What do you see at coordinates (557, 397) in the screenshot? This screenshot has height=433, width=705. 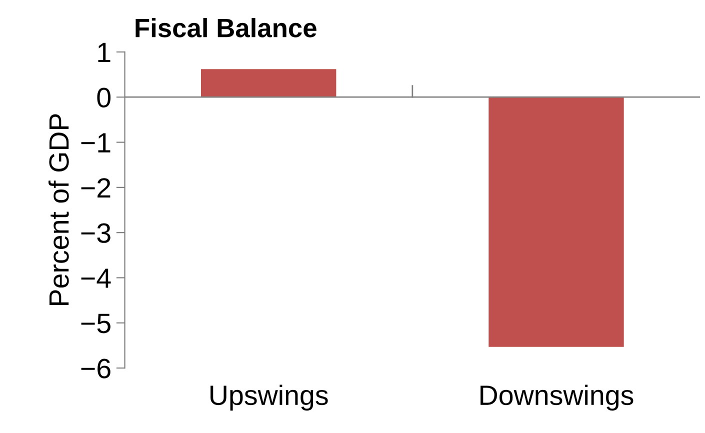 I see `x-tick-label: Downswings` at bounding box center [557, 397].